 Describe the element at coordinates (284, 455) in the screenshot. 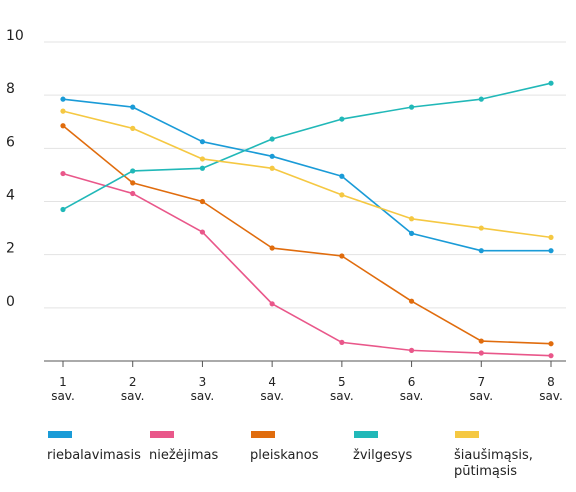

I see `legend-label: pleiskanos` at that location.